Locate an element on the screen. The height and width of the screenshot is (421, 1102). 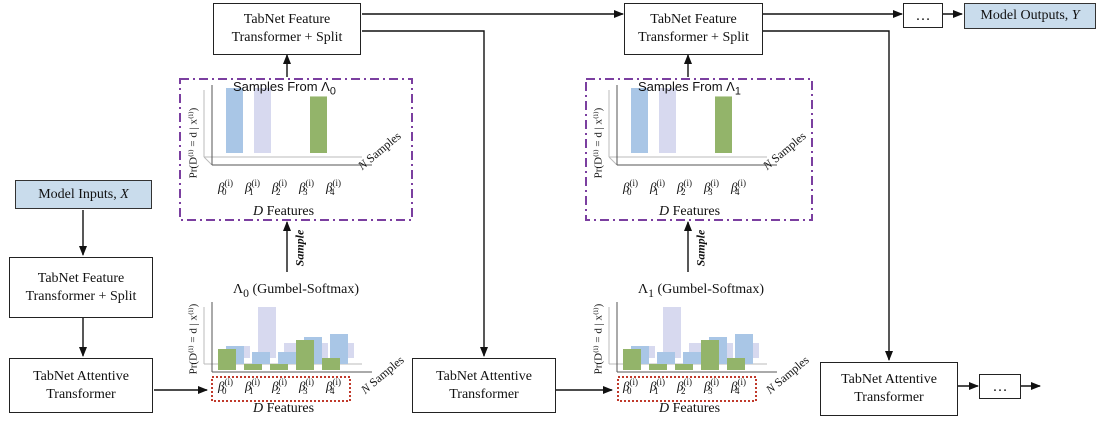
samples-title-sub-1: 1 is located at coordinates (737, 91).